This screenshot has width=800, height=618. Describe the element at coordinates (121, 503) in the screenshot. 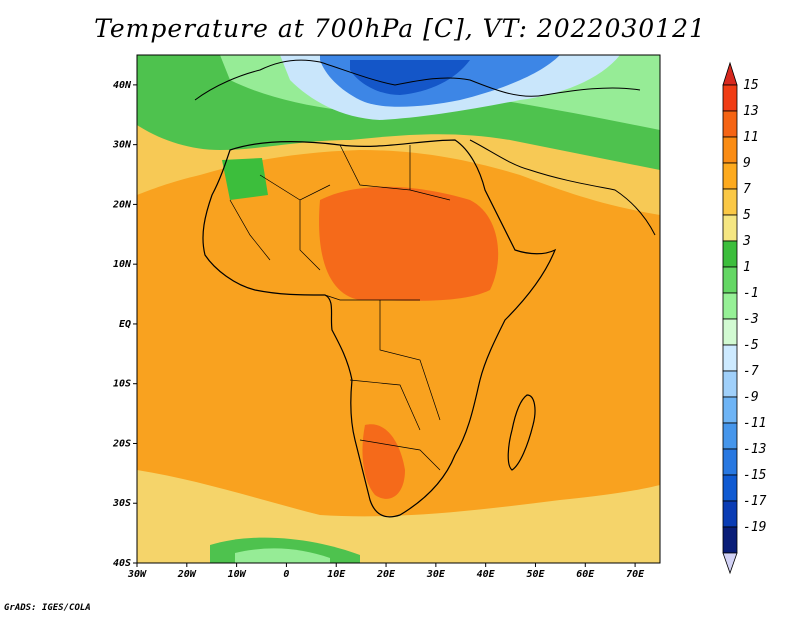

I see `lat-tick-label: 30S` at that location.